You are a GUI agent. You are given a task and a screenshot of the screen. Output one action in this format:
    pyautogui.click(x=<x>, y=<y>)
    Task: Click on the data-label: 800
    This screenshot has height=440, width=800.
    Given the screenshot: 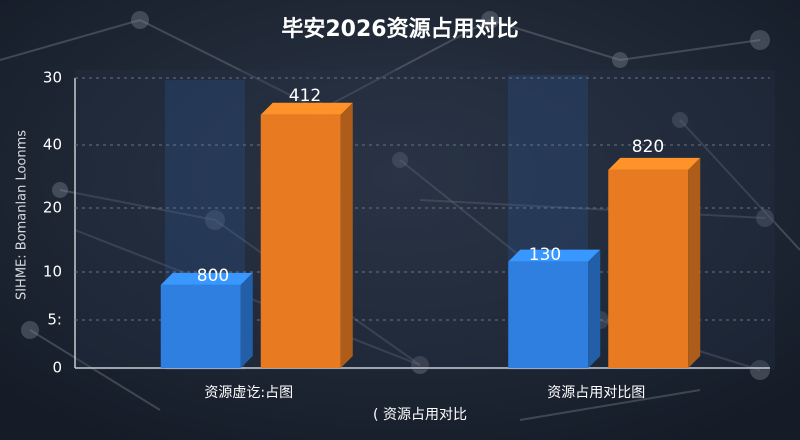 What is the action you would take?
    pyautogui.click(x=213, y=276)
    